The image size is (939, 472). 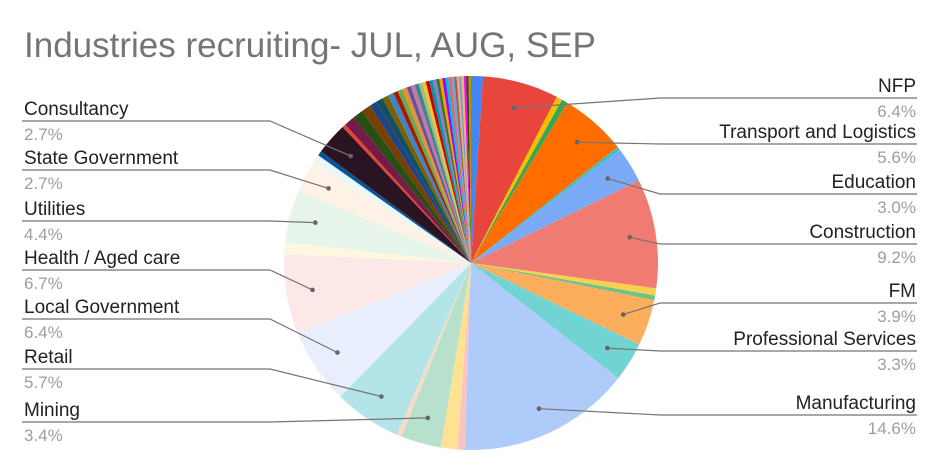 What do you see at coordinates (896, 364) in the screenshot?
I see `value-label-professional-services: 3.3%` at bounding box center [896, 364].